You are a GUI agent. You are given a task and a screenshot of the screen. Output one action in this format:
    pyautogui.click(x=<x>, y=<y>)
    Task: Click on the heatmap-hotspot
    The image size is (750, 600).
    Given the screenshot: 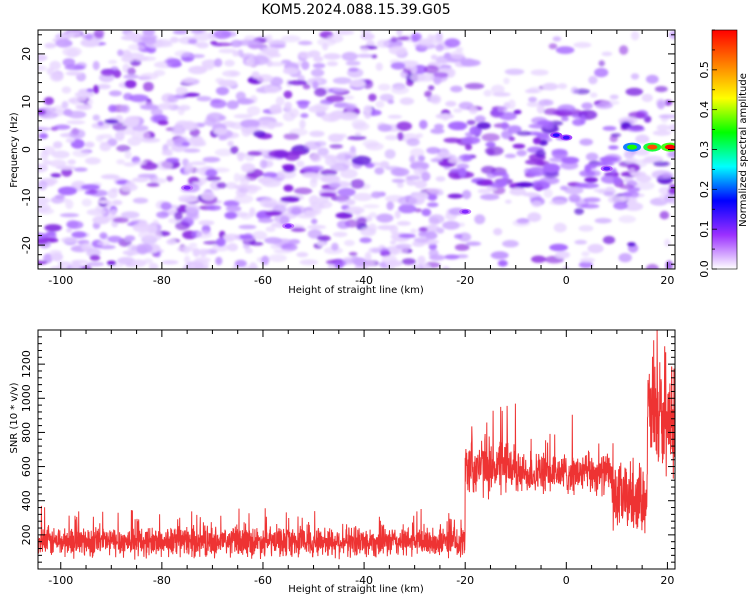 What is the action you would take?
    pyautogui.click(x=566, y=137)
    